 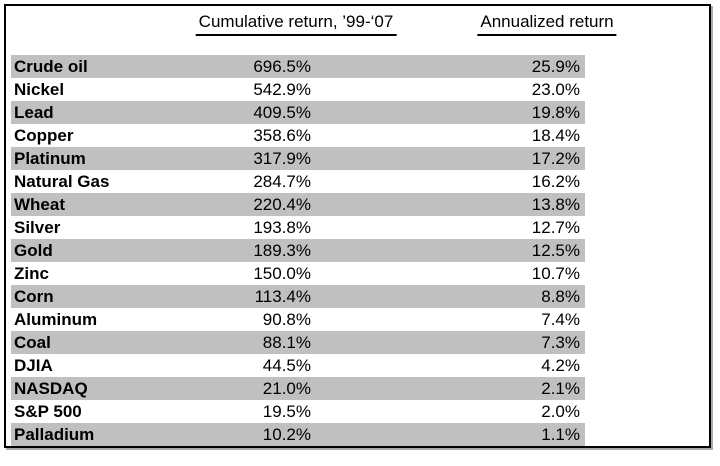 I want to click on annualized-return-value: 25.9%, so click(x=555, y=66).